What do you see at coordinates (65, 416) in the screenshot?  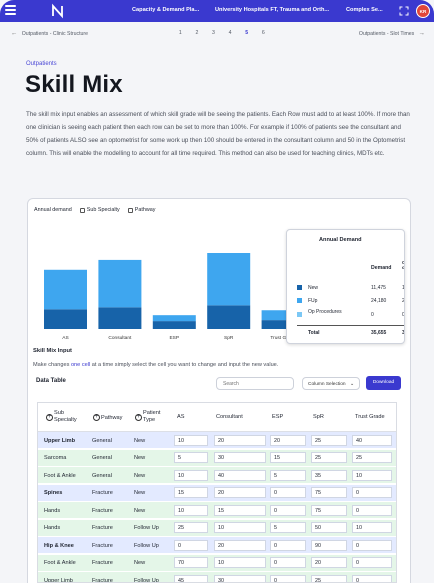 I see `sub-specialty-header-label: Sub Specialty` at bounding box center [65, 416].